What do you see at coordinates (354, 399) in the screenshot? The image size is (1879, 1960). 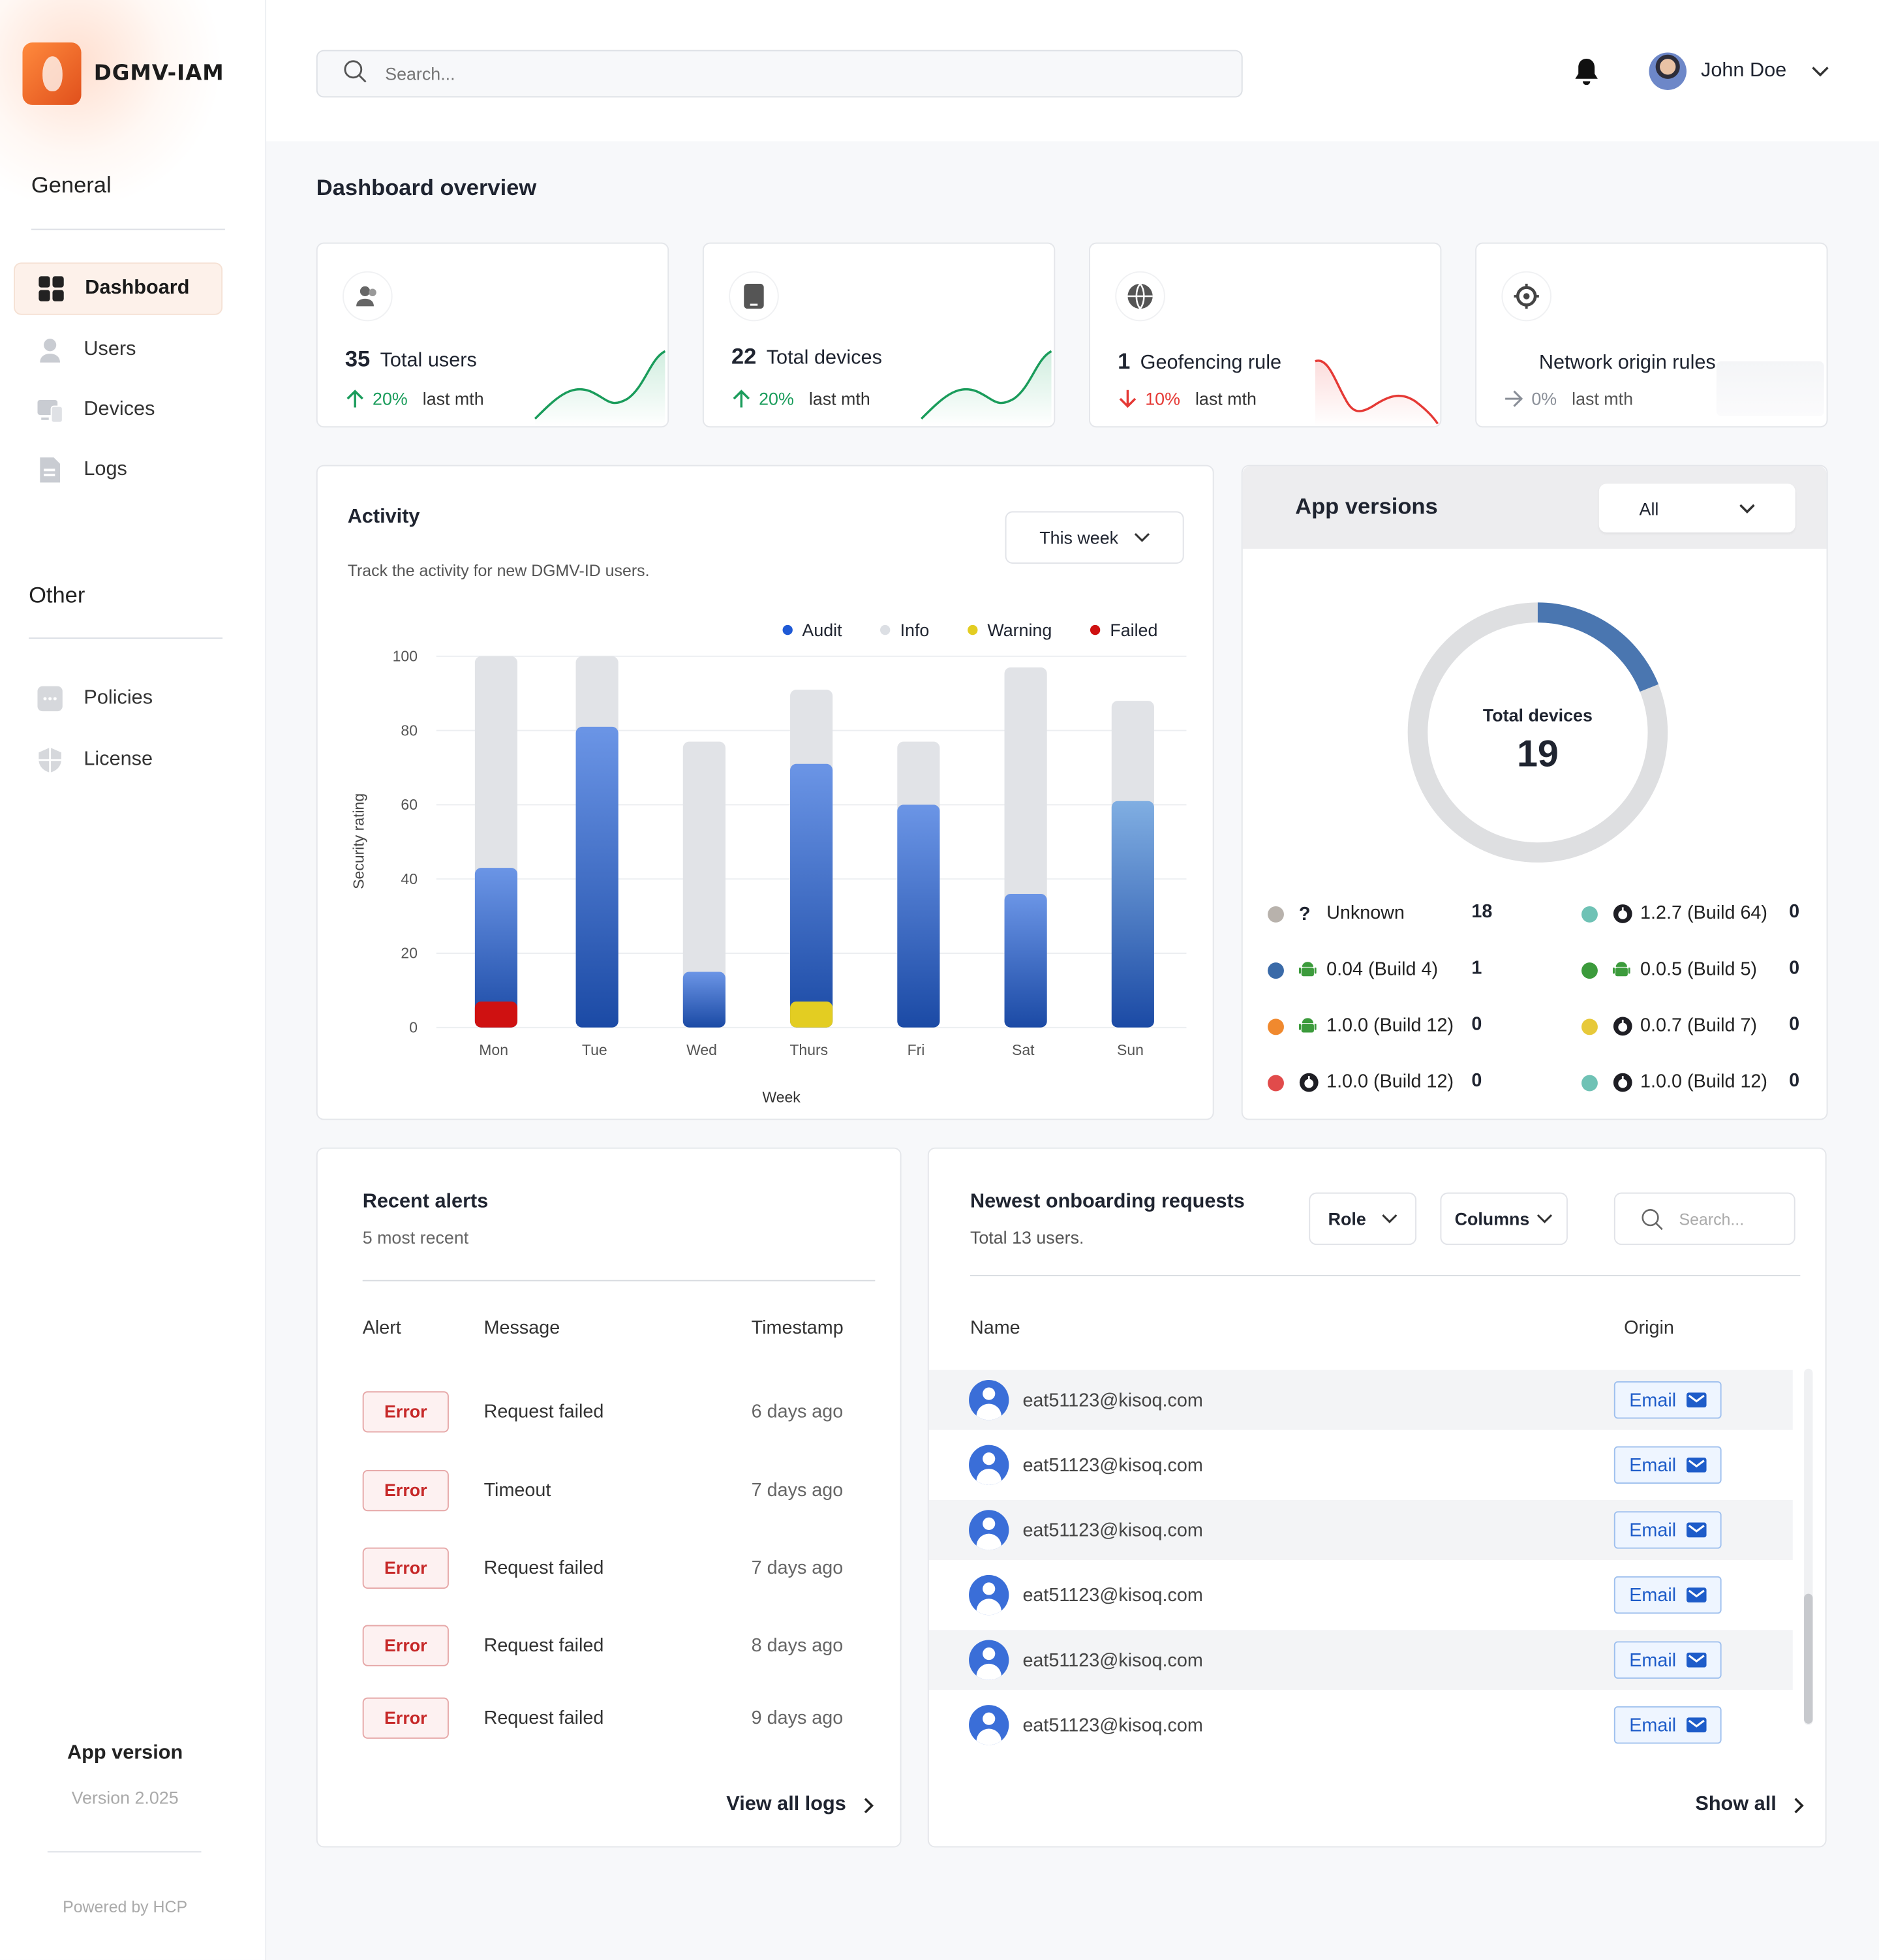 I see `arrow-up-icon` at bounding box center [354, 399].